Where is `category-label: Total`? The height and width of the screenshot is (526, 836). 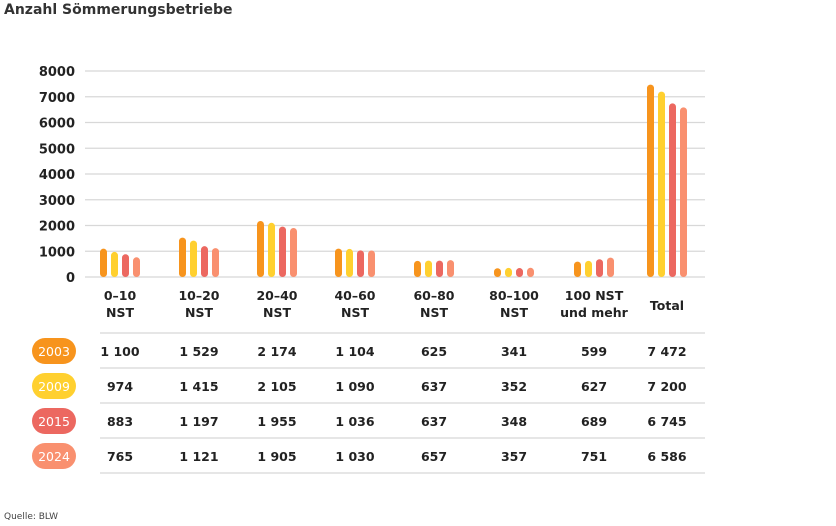 category-label: Total is located at coordinates (667, 305).